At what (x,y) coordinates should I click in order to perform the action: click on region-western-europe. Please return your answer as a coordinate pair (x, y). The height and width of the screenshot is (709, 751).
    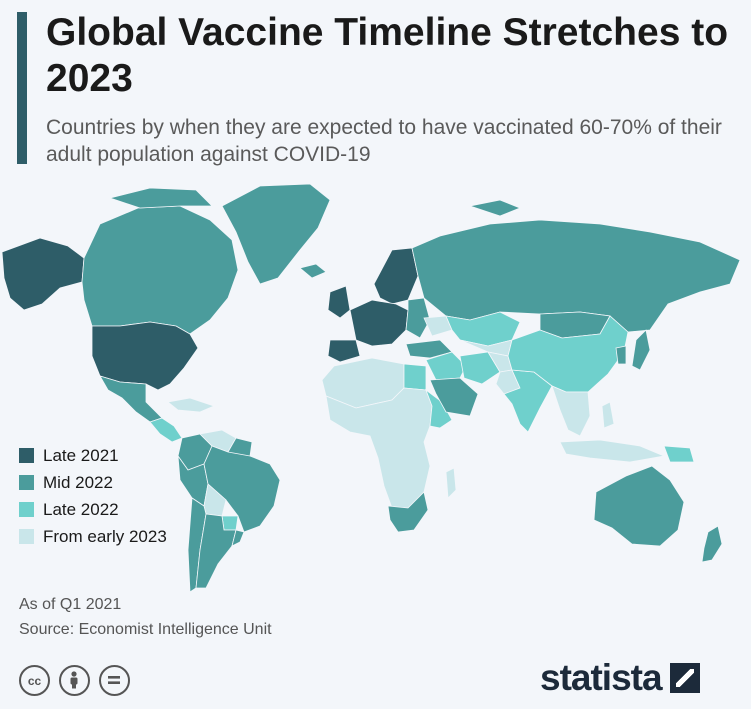
    Looking at the image, I should click on (379, 323).